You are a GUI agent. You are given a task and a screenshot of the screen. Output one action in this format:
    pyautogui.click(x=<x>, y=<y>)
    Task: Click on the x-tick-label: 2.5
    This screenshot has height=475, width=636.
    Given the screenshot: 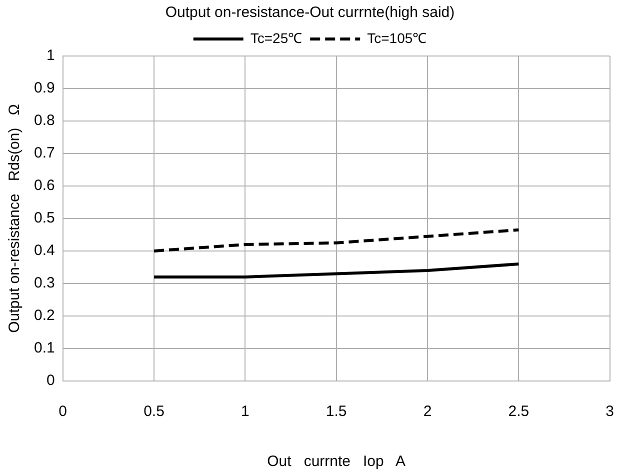 What is the action you would take?
    pyautogui.click(x=519, y=411)
    